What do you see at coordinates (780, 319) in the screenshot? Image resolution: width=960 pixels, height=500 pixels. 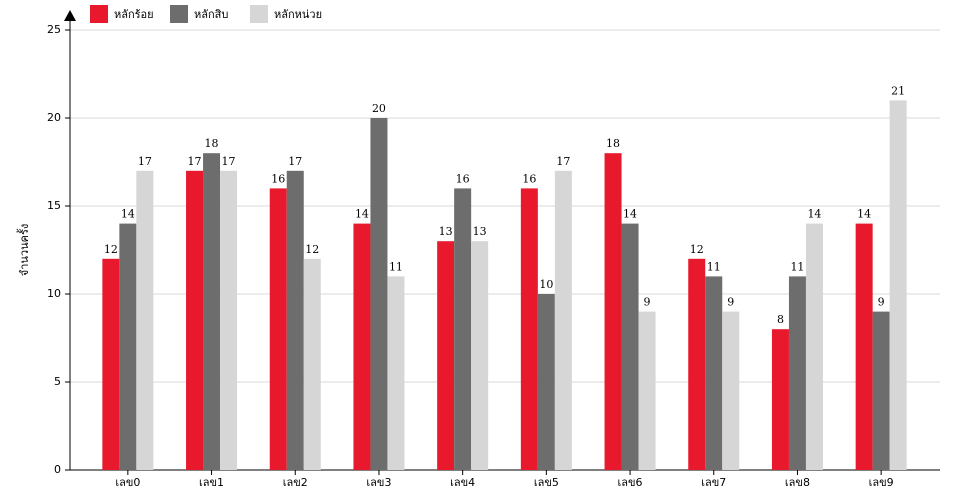 I see `value-label: 8` at bounding box center [780, 319].